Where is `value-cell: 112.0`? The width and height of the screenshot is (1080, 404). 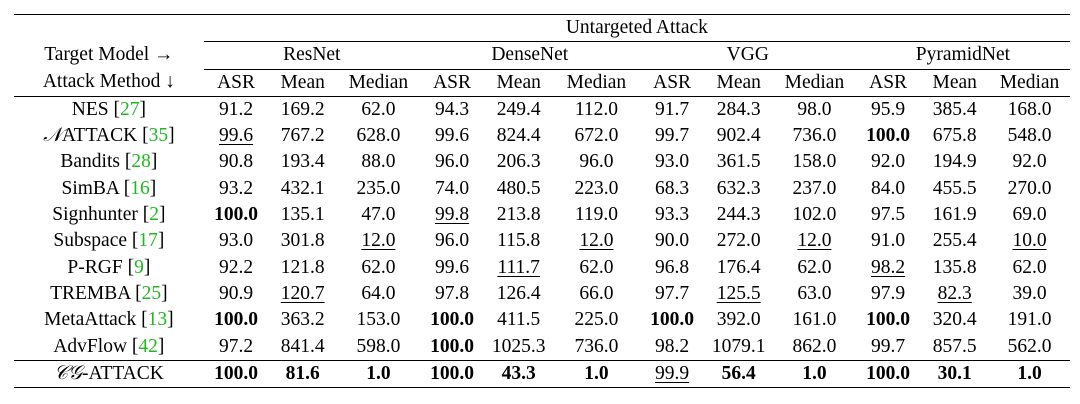 value-cell: 112.0 is located at coordinates (596, 109).